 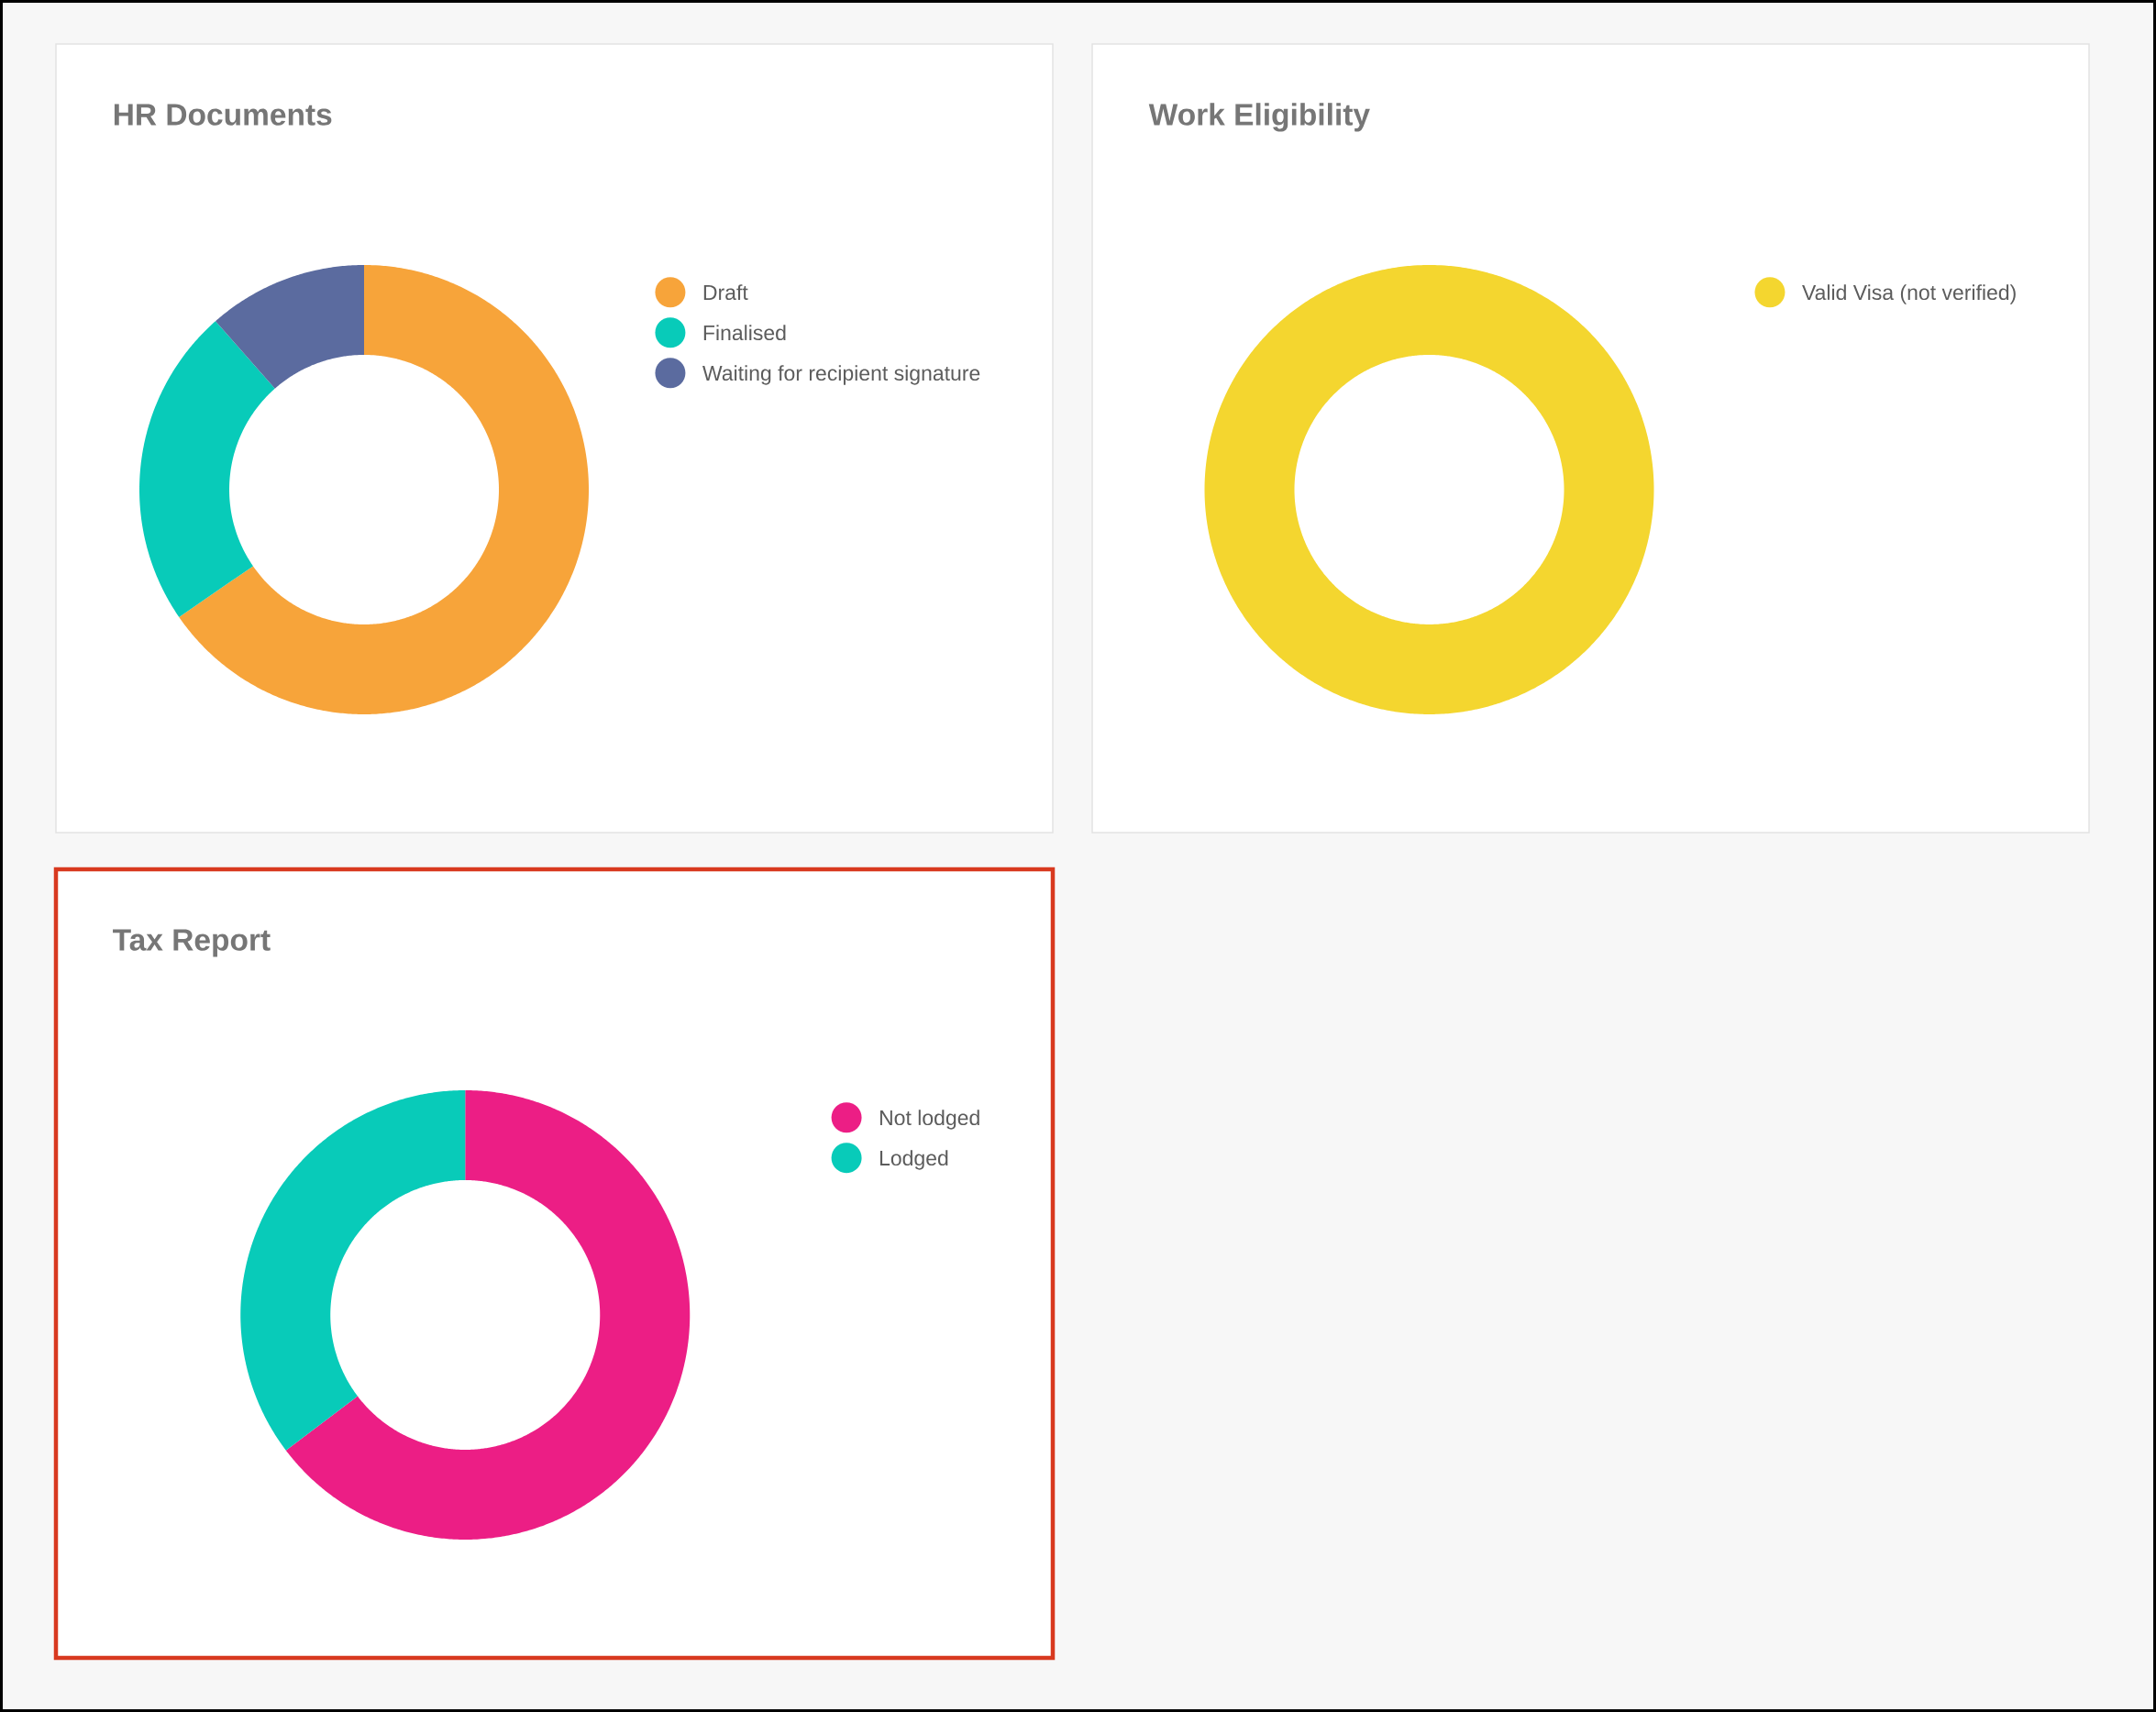 I want to click on legend-label: Not lodged, so click(x=929, y=1120).